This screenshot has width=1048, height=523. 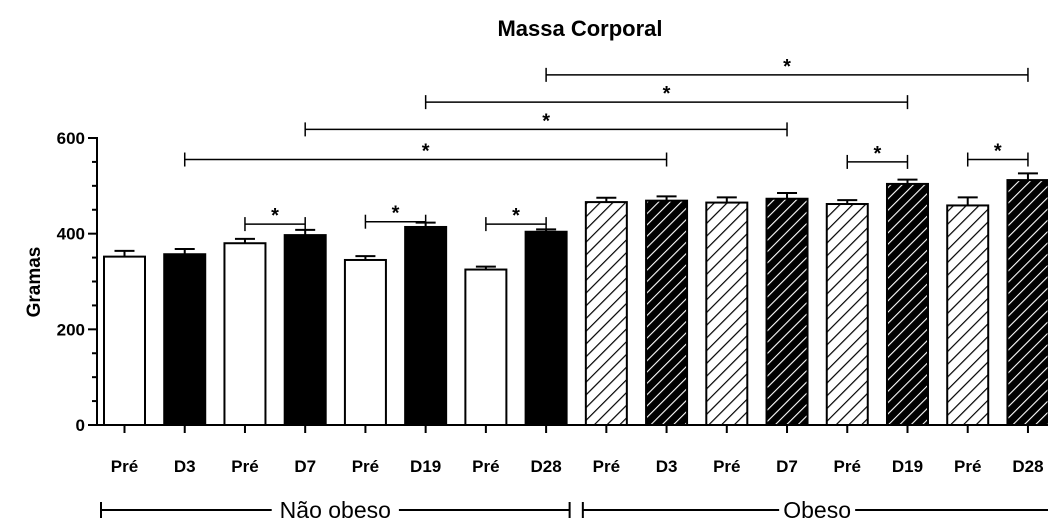 What do you see at coordinates (71, 329) in the screenshot?
I see `y-tick-label: 200` at bounding box center [71, 329].